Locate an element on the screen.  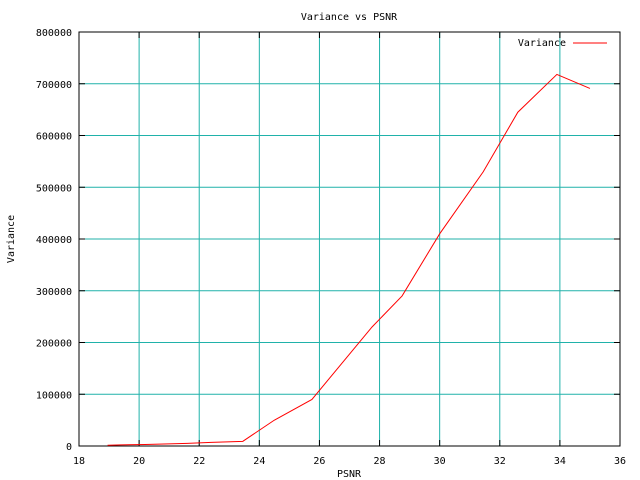
y-tick-label: 800000 is located at coordinates (54, 33).